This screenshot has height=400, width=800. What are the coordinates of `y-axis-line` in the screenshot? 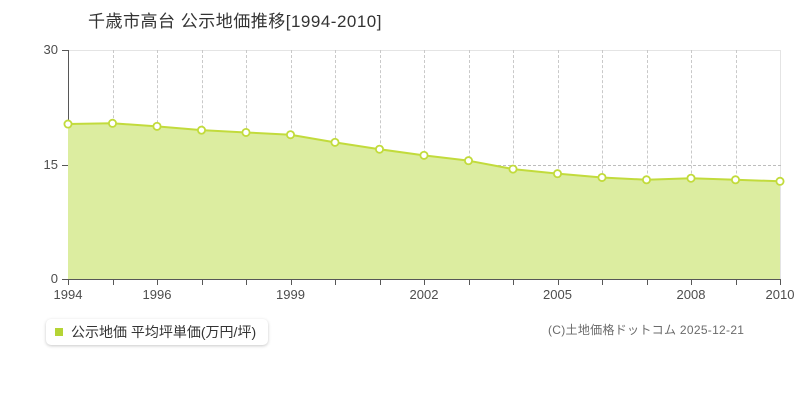 It's located at (68, 165).